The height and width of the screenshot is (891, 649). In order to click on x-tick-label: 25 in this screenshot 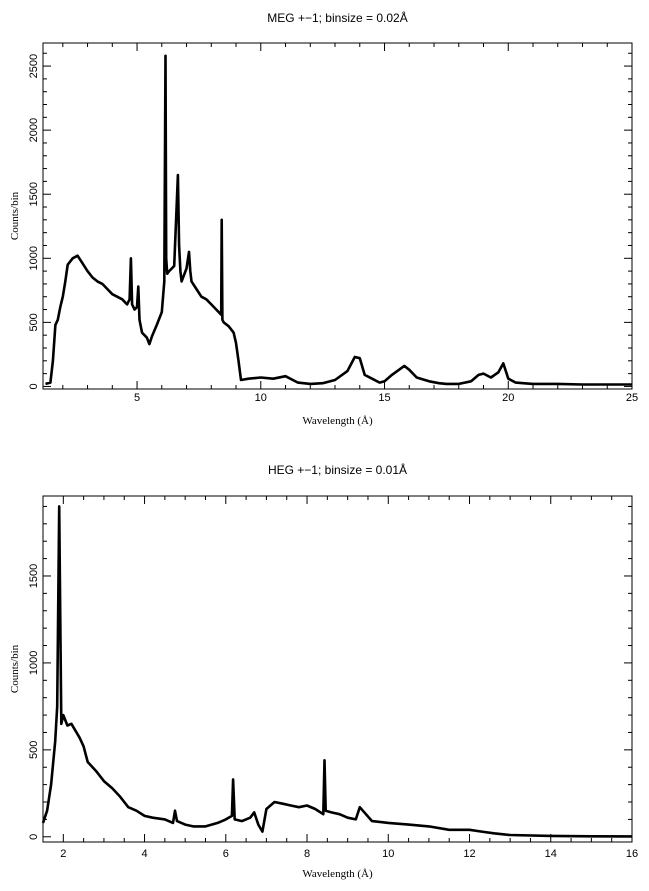, I will do `click(632, 398)`.